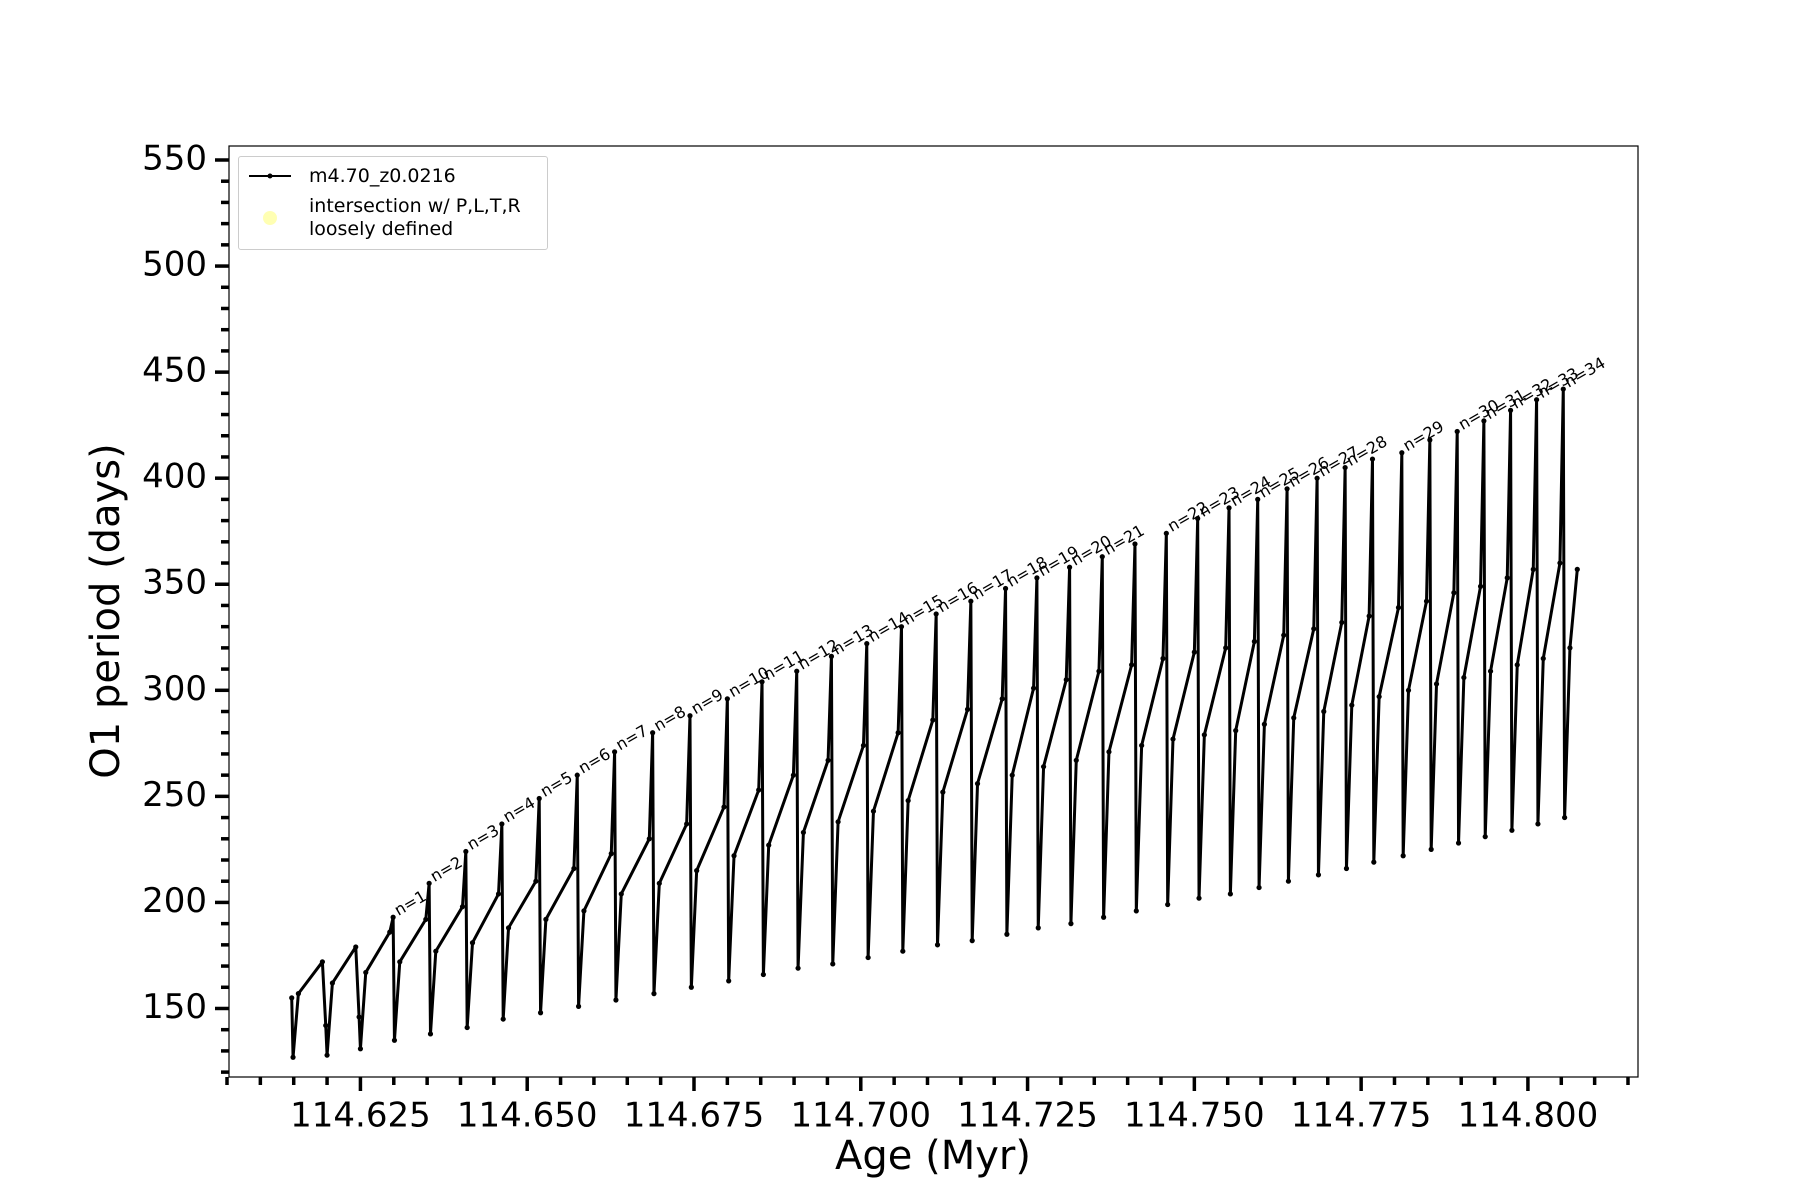 This screenshot has height=1200, width=1800. Describe the element at coordinates (174, 901) in the screenshot. I see `y-tick-label: 200` at that location.